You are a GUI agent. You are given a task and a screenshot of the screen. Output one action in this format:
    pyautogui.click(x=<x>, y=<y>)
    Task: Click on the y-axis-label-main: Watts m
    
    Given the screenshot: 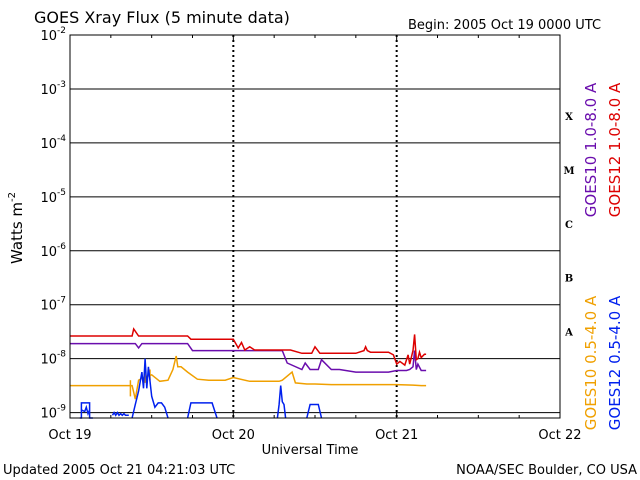 What is the action you would take?
    pyautogui.click(x=17, y=233)
    